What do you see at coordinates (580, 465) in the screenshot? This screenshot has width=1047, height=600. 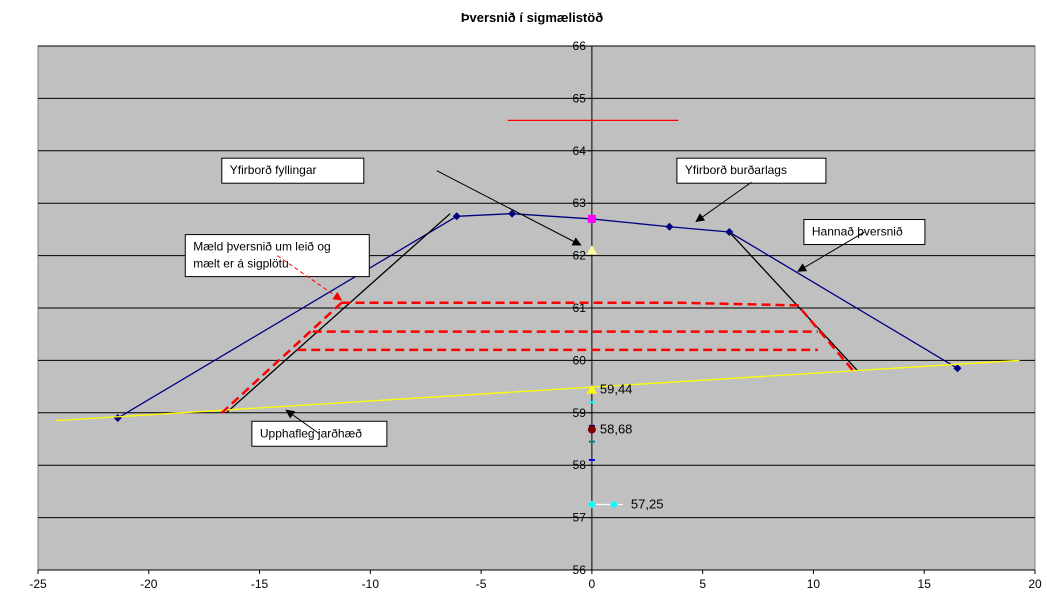 I see `y-tick-label: 58` at bounding box center [580, 465].